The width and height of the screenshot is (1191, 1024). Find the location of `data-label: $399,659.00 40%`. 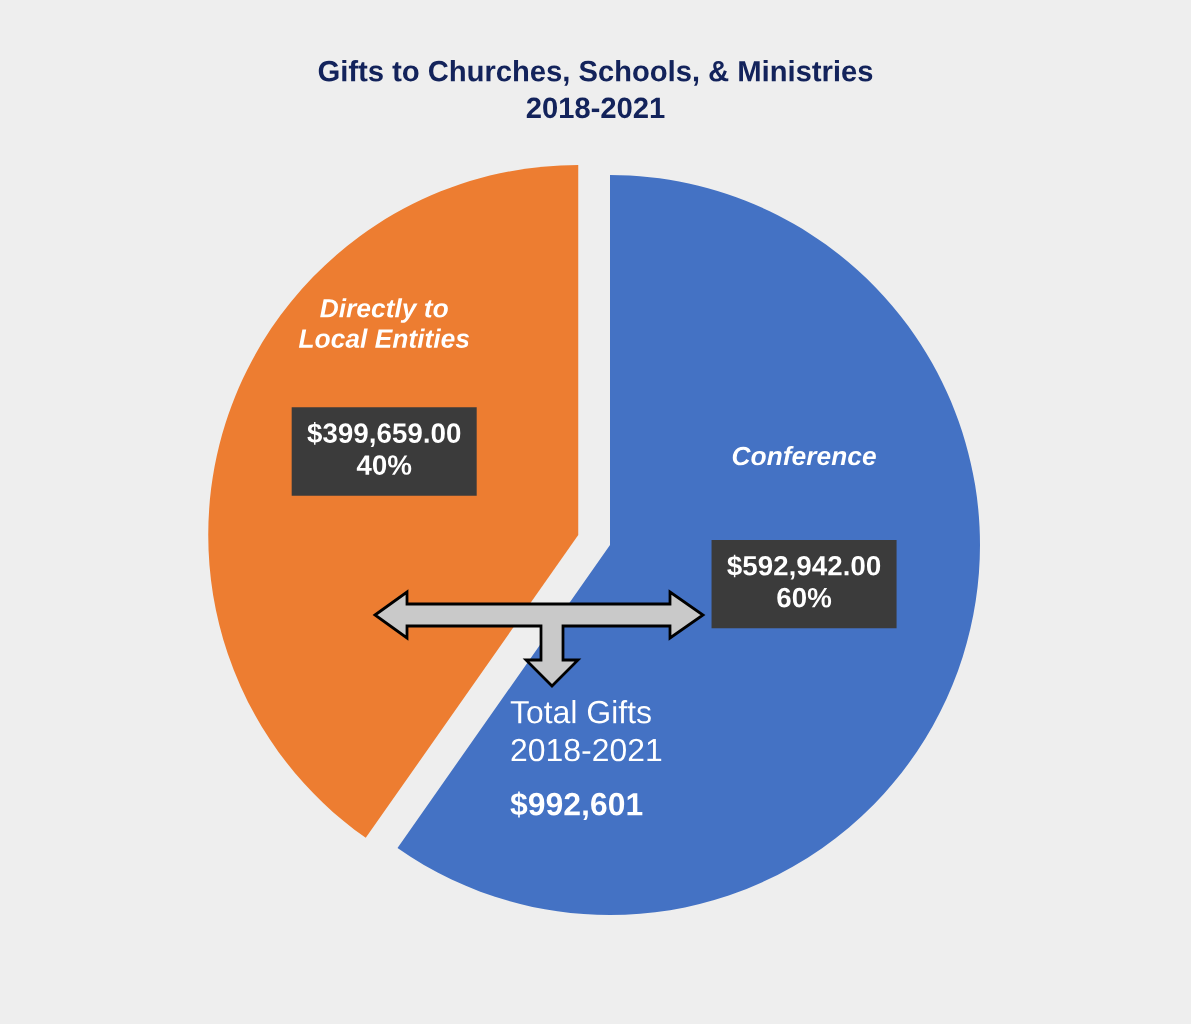

data-label: $399,659.00 40% is located at coordinates (384, 448).